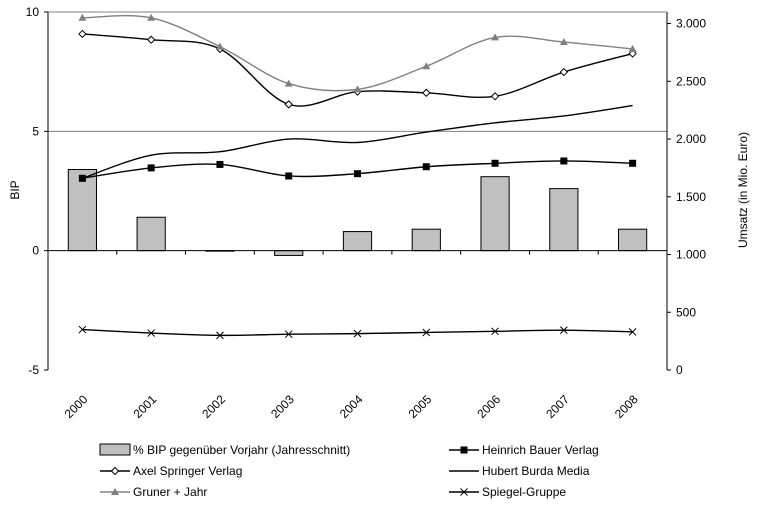 This screenshot has width=761, height=505. What do you see at coordinates (76, 406) in the screenshot?
I see `x-tick-label: 2000` at bounding box center [76, 406].